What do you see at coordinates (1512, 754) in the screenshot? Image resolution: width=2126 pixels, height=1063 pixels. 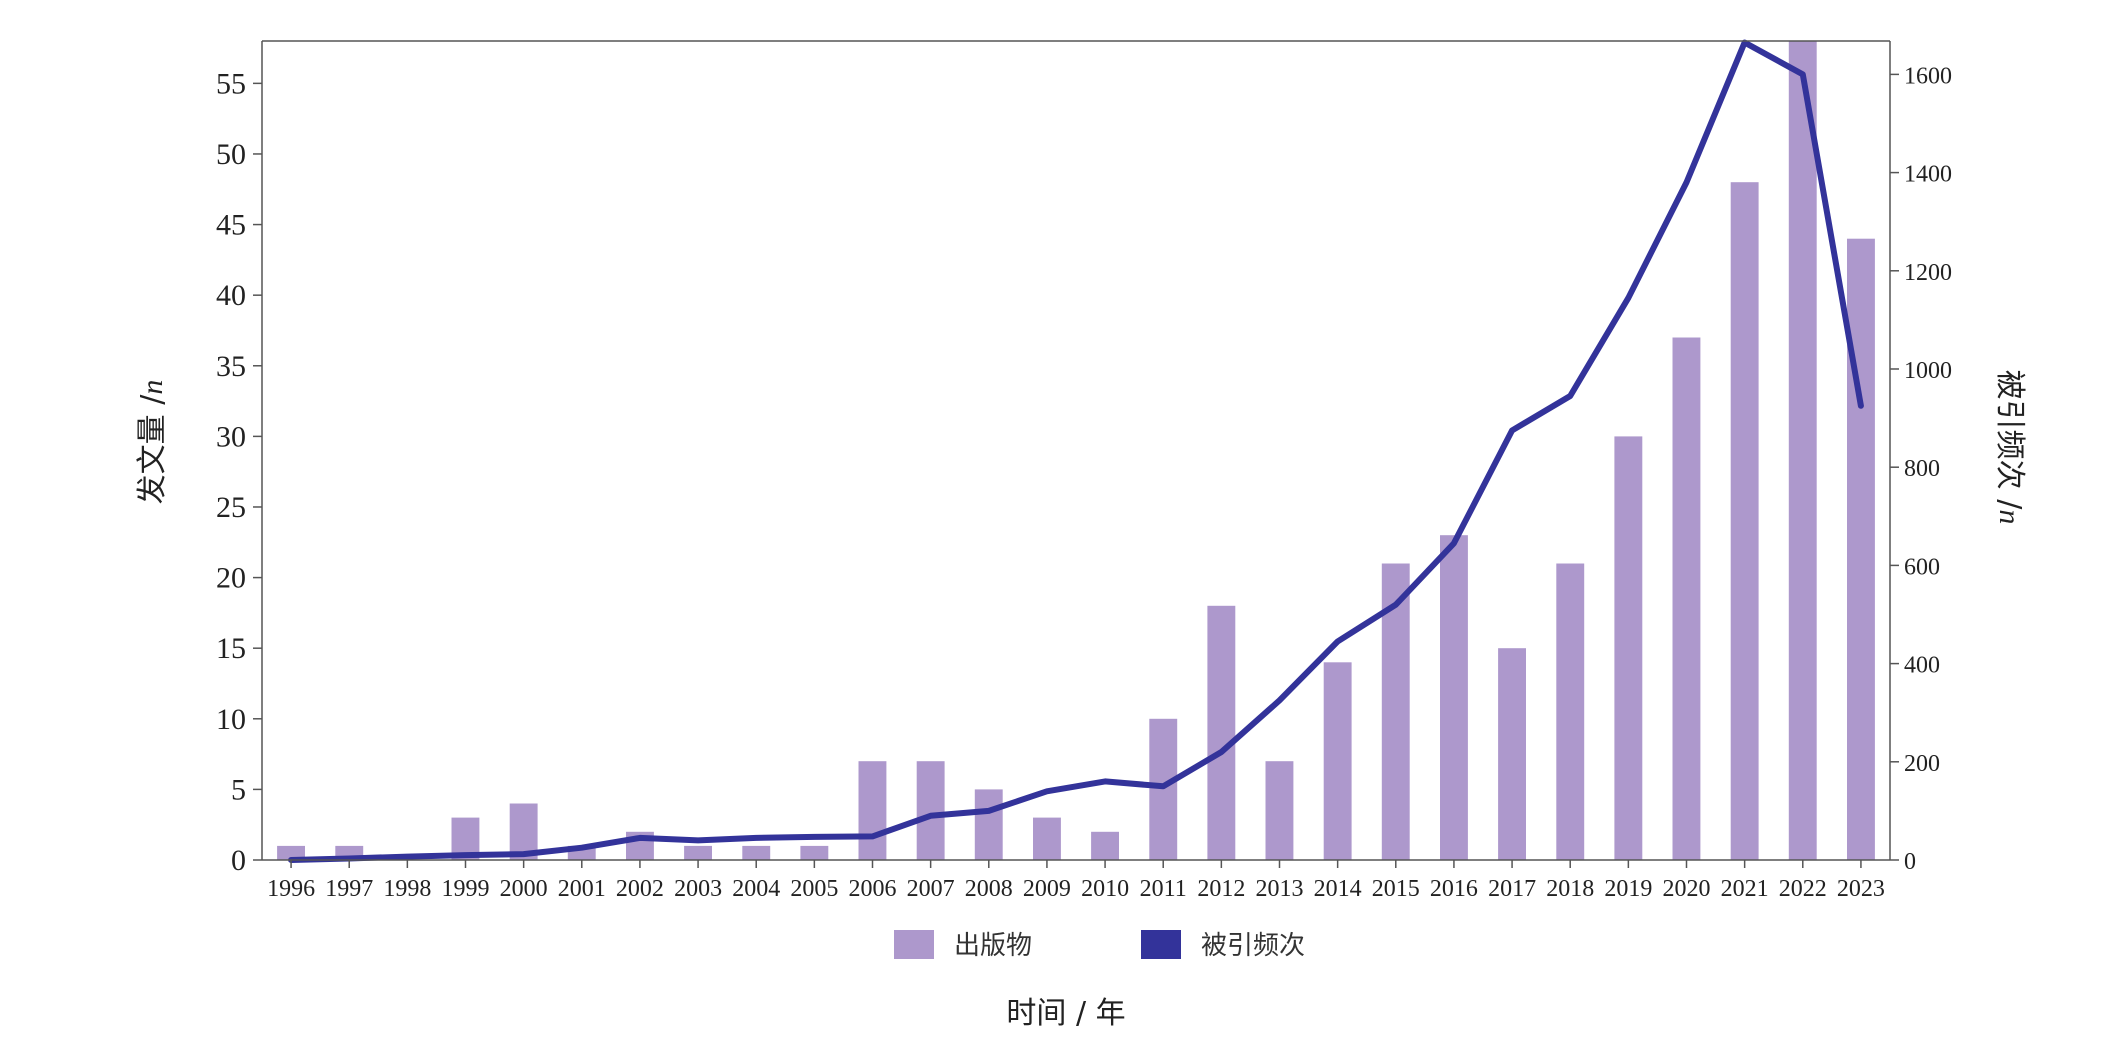 I see `bar-2017` at bounding box center [1512, 754].